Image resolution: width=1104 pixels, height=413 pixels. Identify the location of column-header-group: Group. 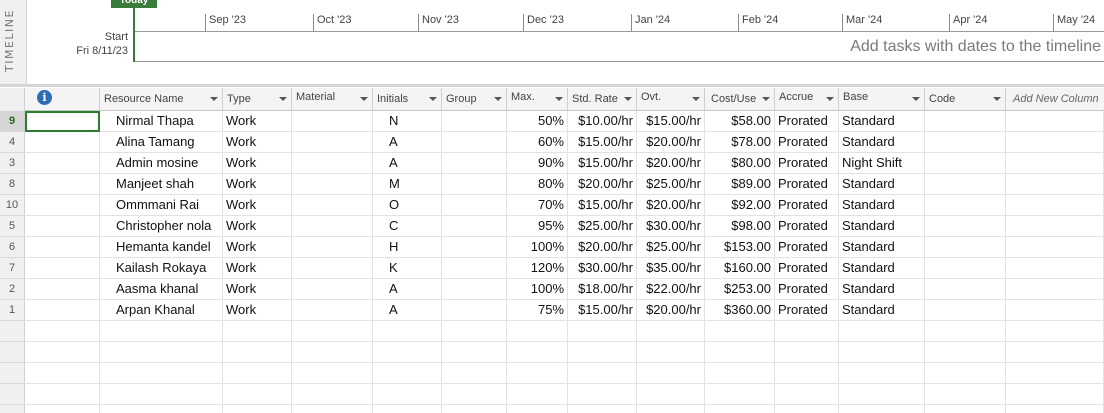
(474, 99).